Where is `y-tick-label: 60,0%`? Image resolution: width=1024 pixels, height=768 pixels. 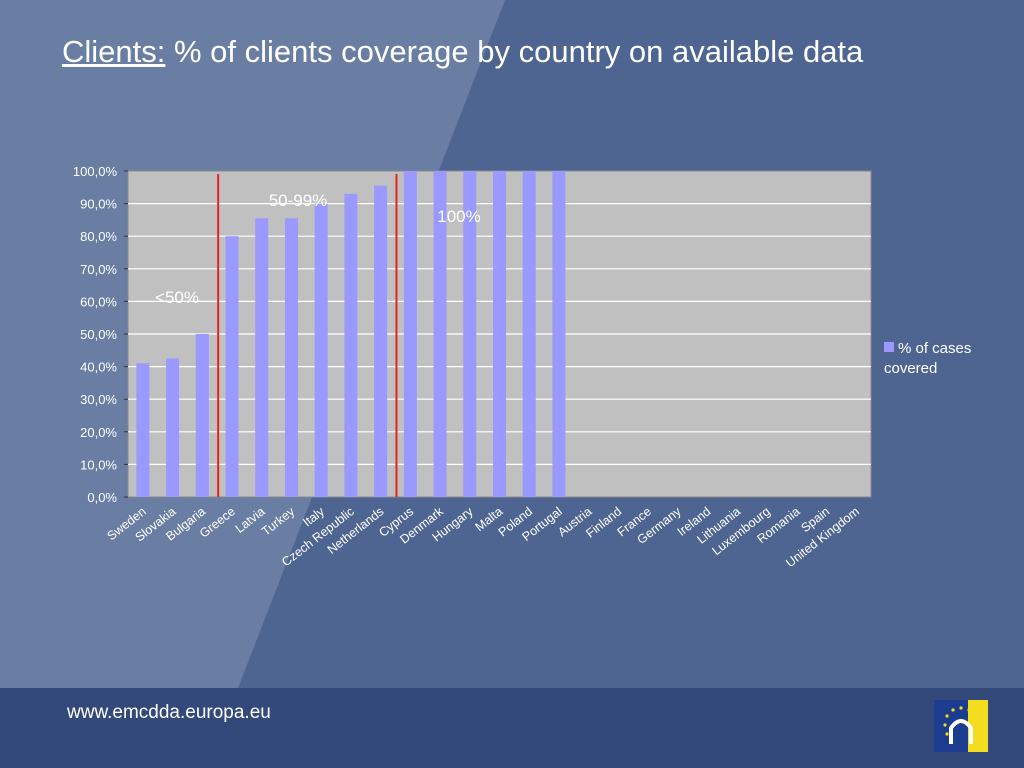
y-tick-label: 60,0% is located at coordinates (98, 301).